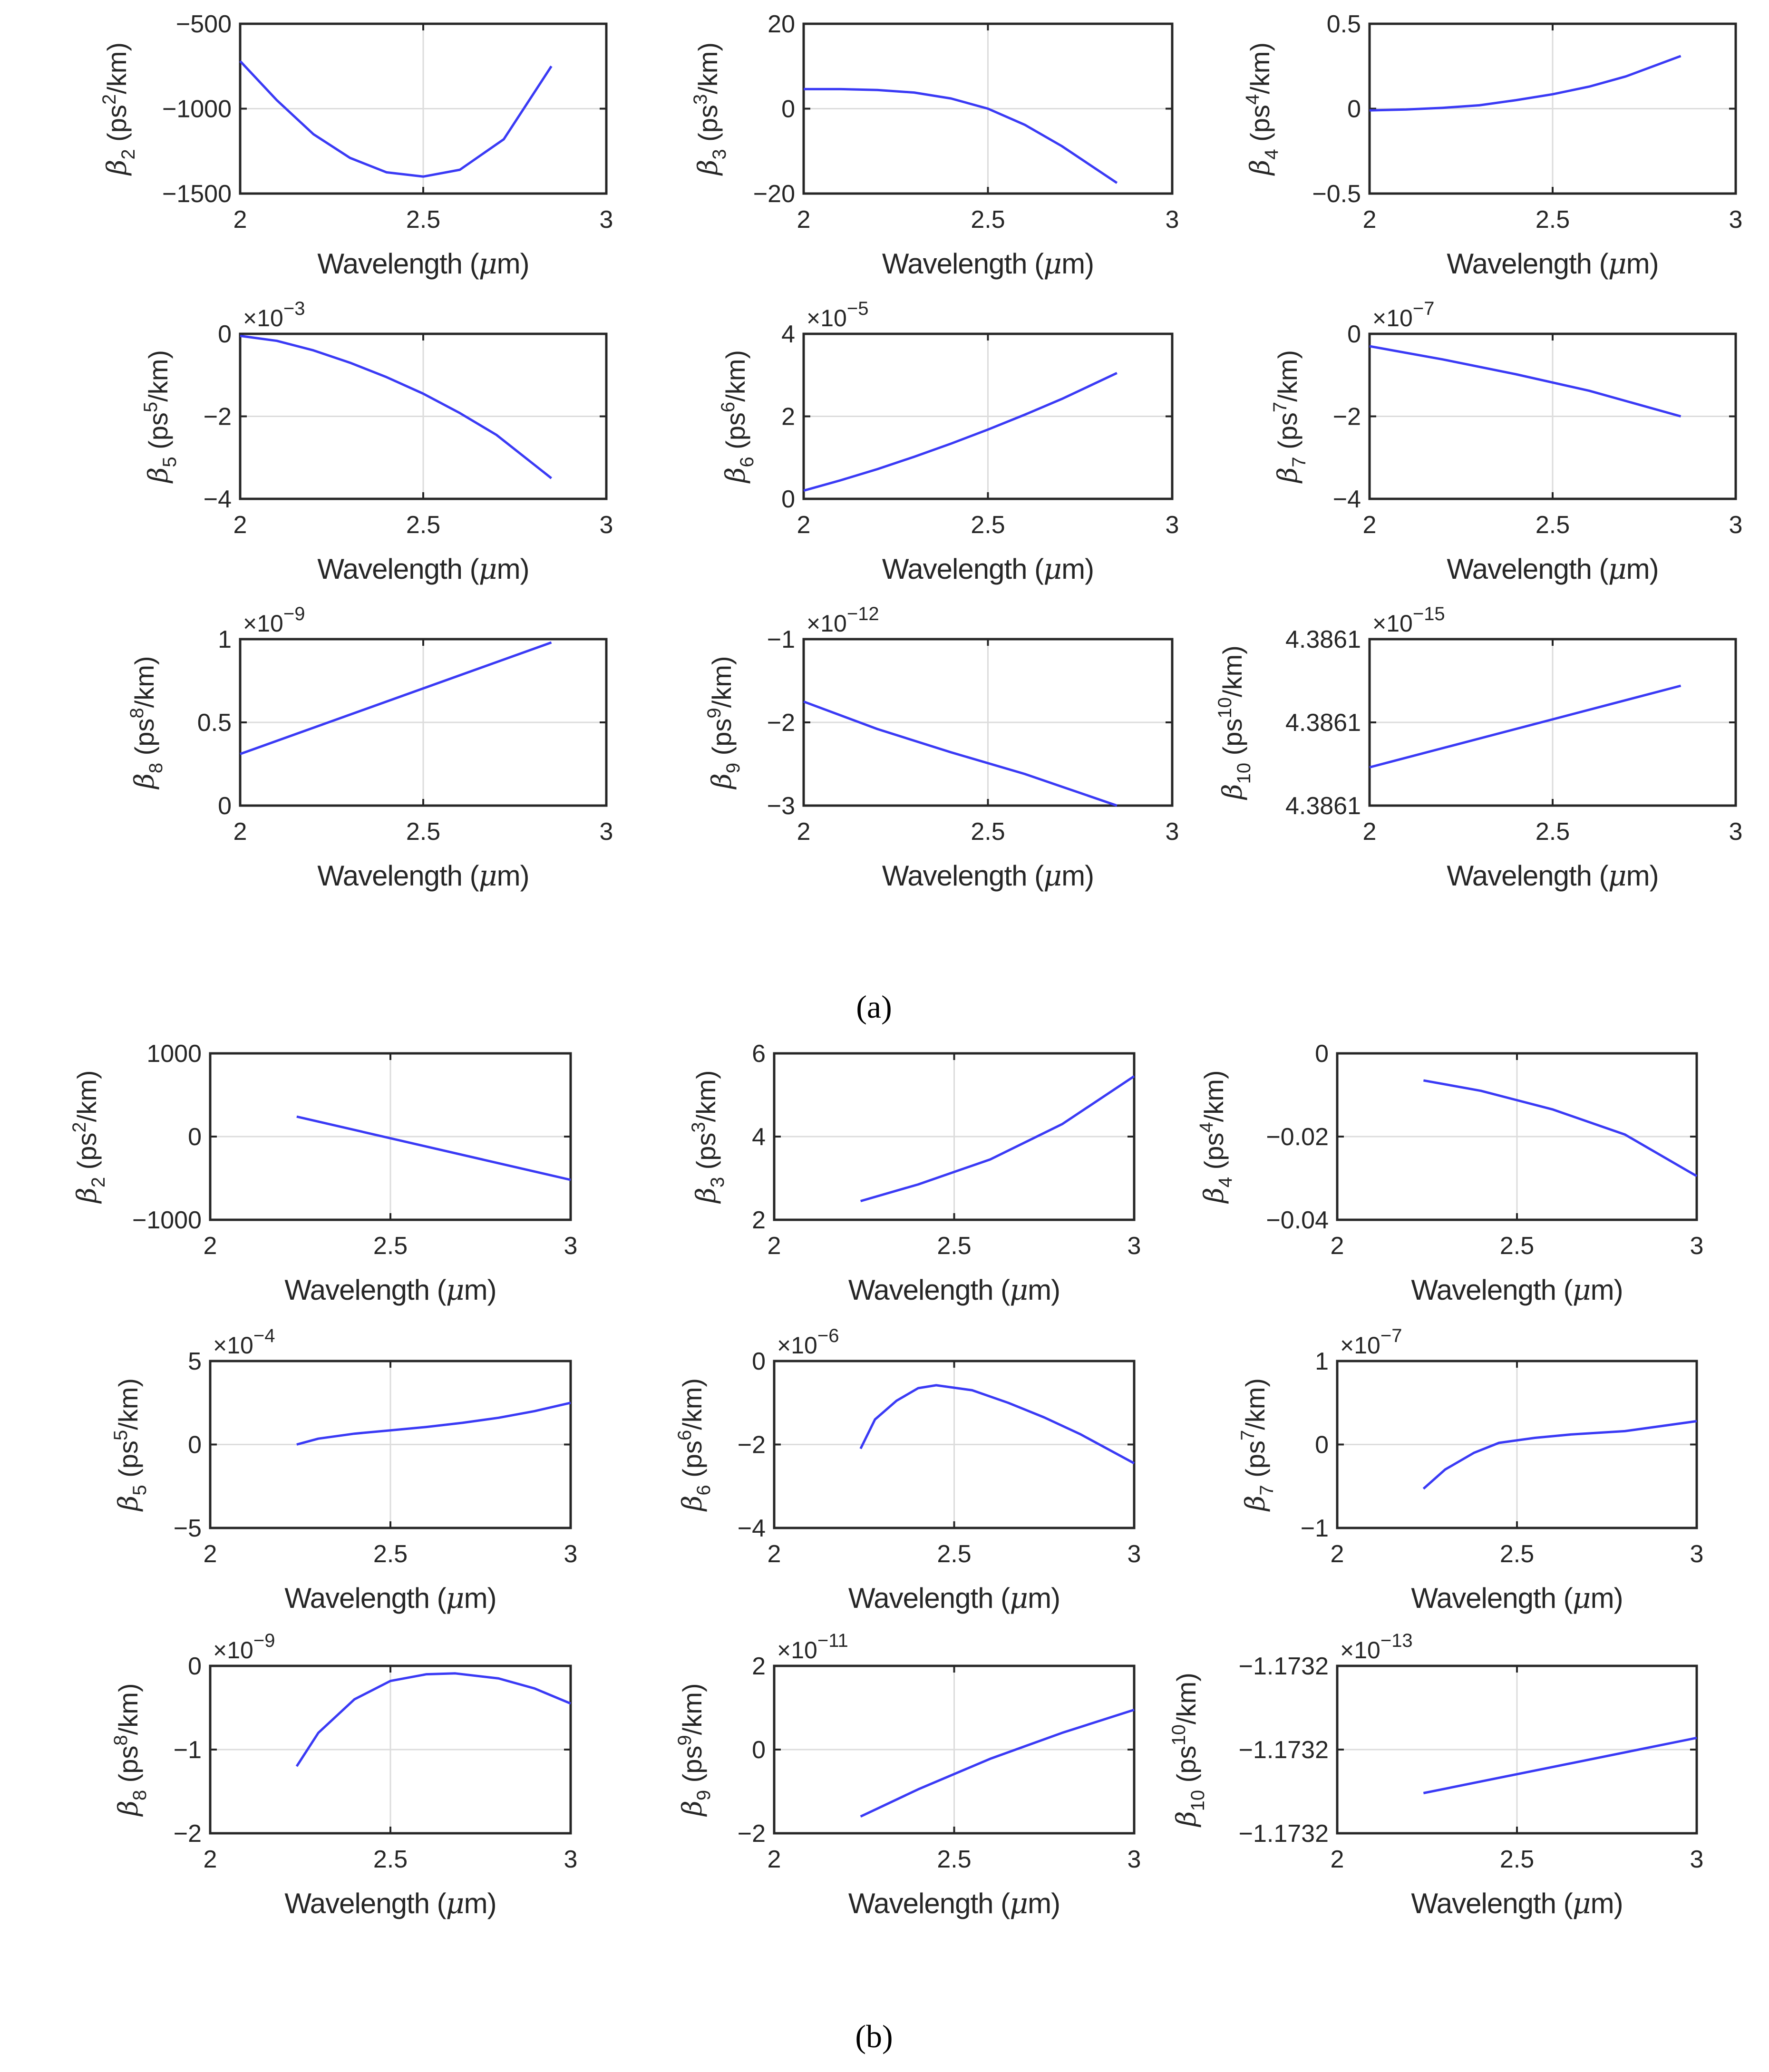 The height and width of the screenshot is (2072, 1769). What do you see at coordinates (1284, 1750) in the screenshot?
I see `y-tick-label: −1.1732` at bounding box center [1284, 1750].